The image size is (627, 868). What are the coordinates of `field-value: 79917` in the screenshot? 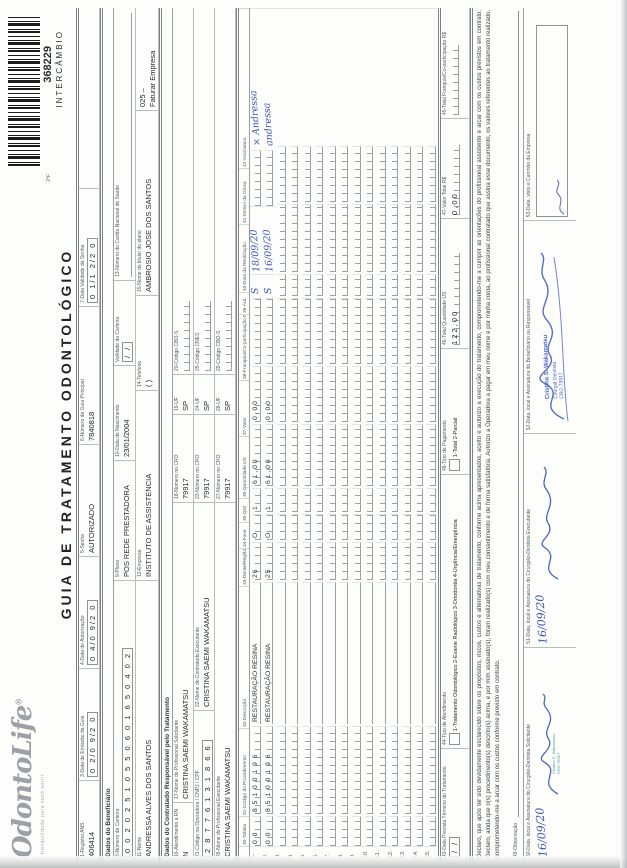 It's located at (227, 488).